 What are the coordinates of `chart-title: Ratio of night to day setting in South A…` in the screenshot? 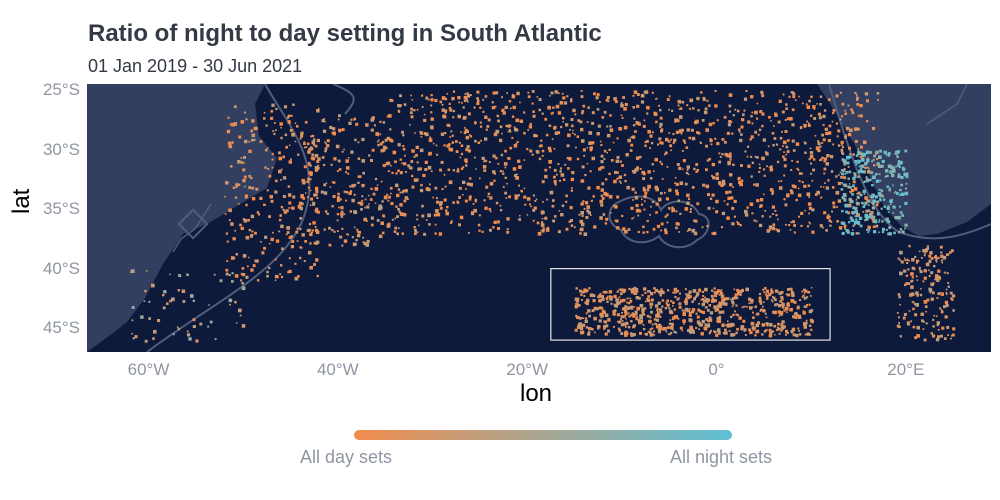 It's located at (345, 33).